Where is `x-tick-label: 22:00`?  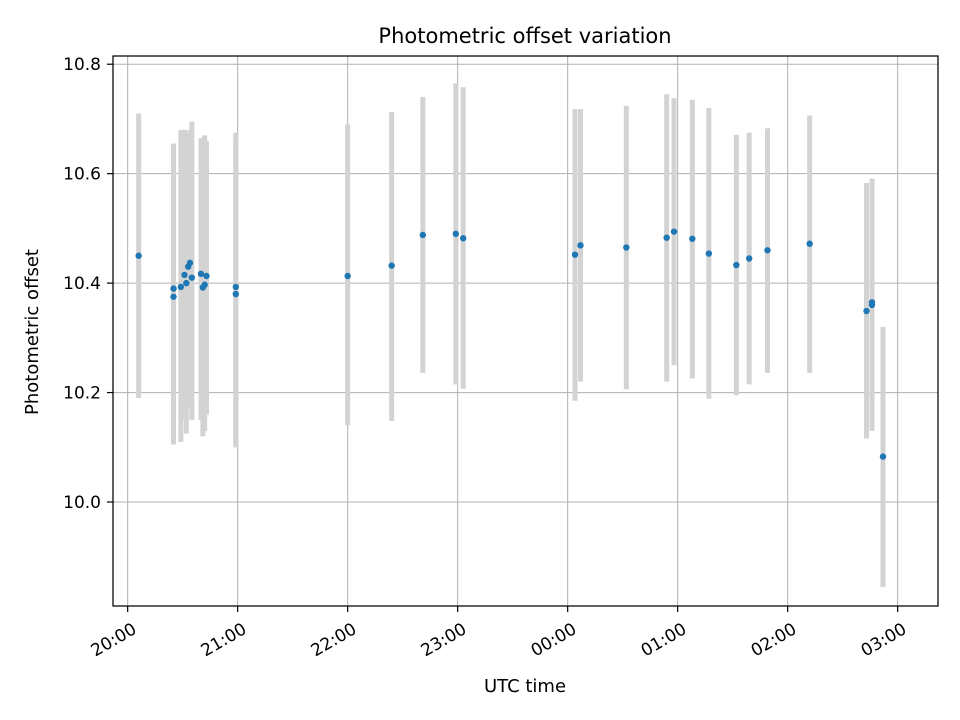 x-tick-label: 22:00 is located at coordinates (334, 640).